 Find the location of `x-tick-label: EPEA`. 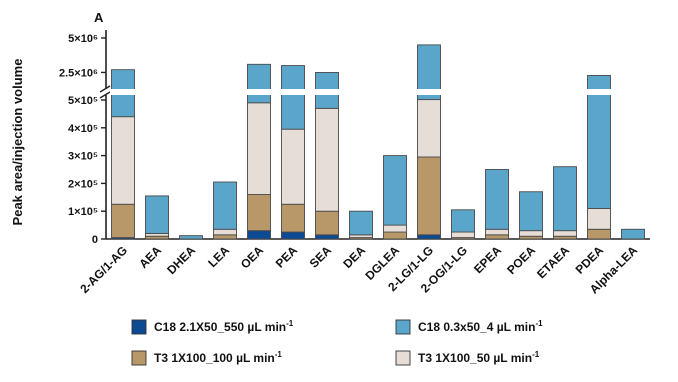

x-tick-label: EPEA is located at coordinates (487, 259).